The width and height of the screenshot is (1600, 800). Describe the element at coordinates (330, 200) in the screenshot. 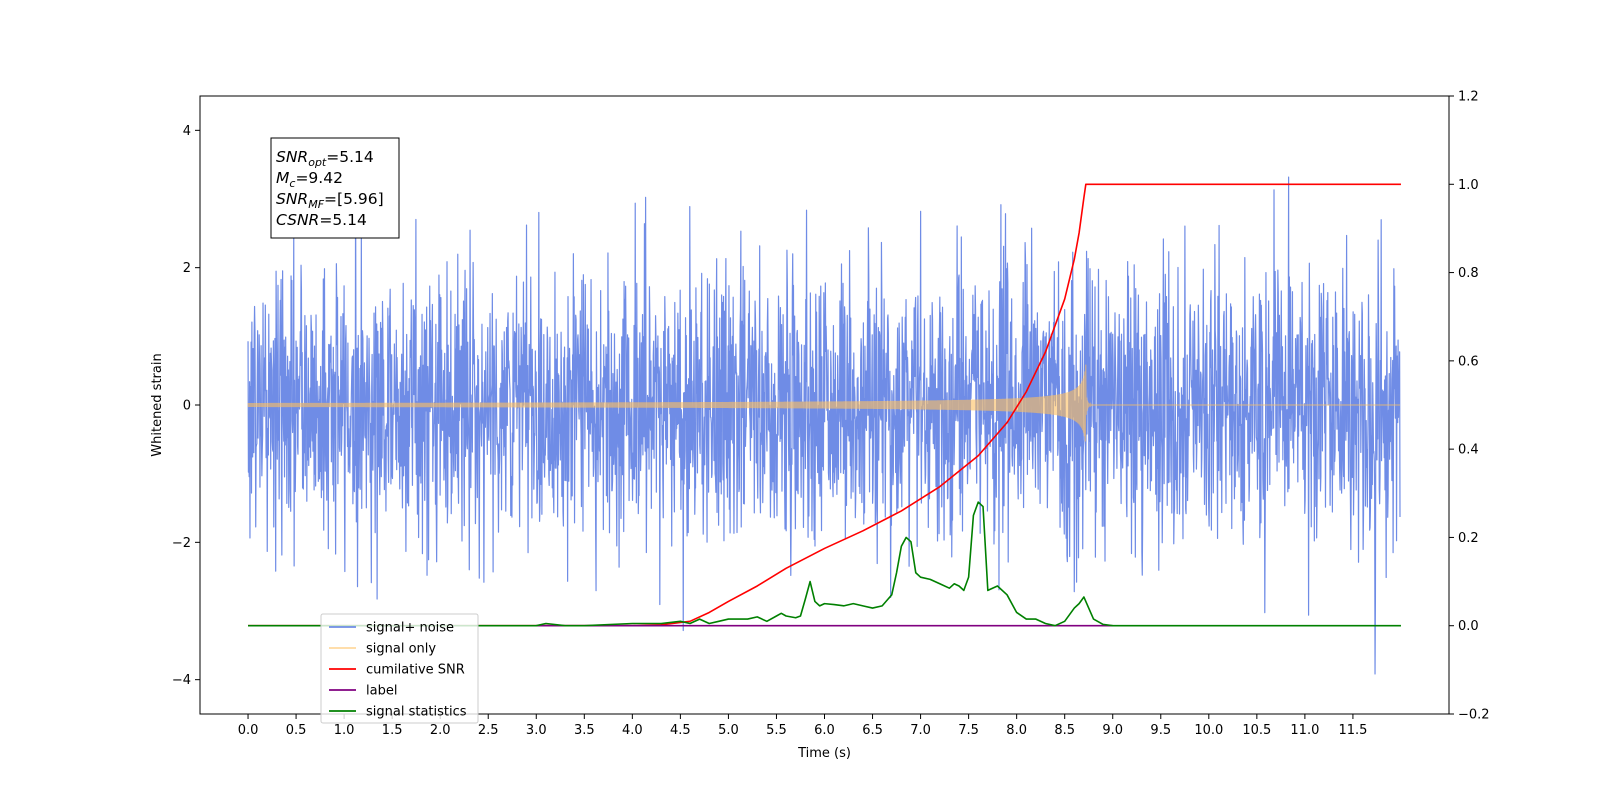

I see `info-line: SNRMF=[5.96]` at that location.